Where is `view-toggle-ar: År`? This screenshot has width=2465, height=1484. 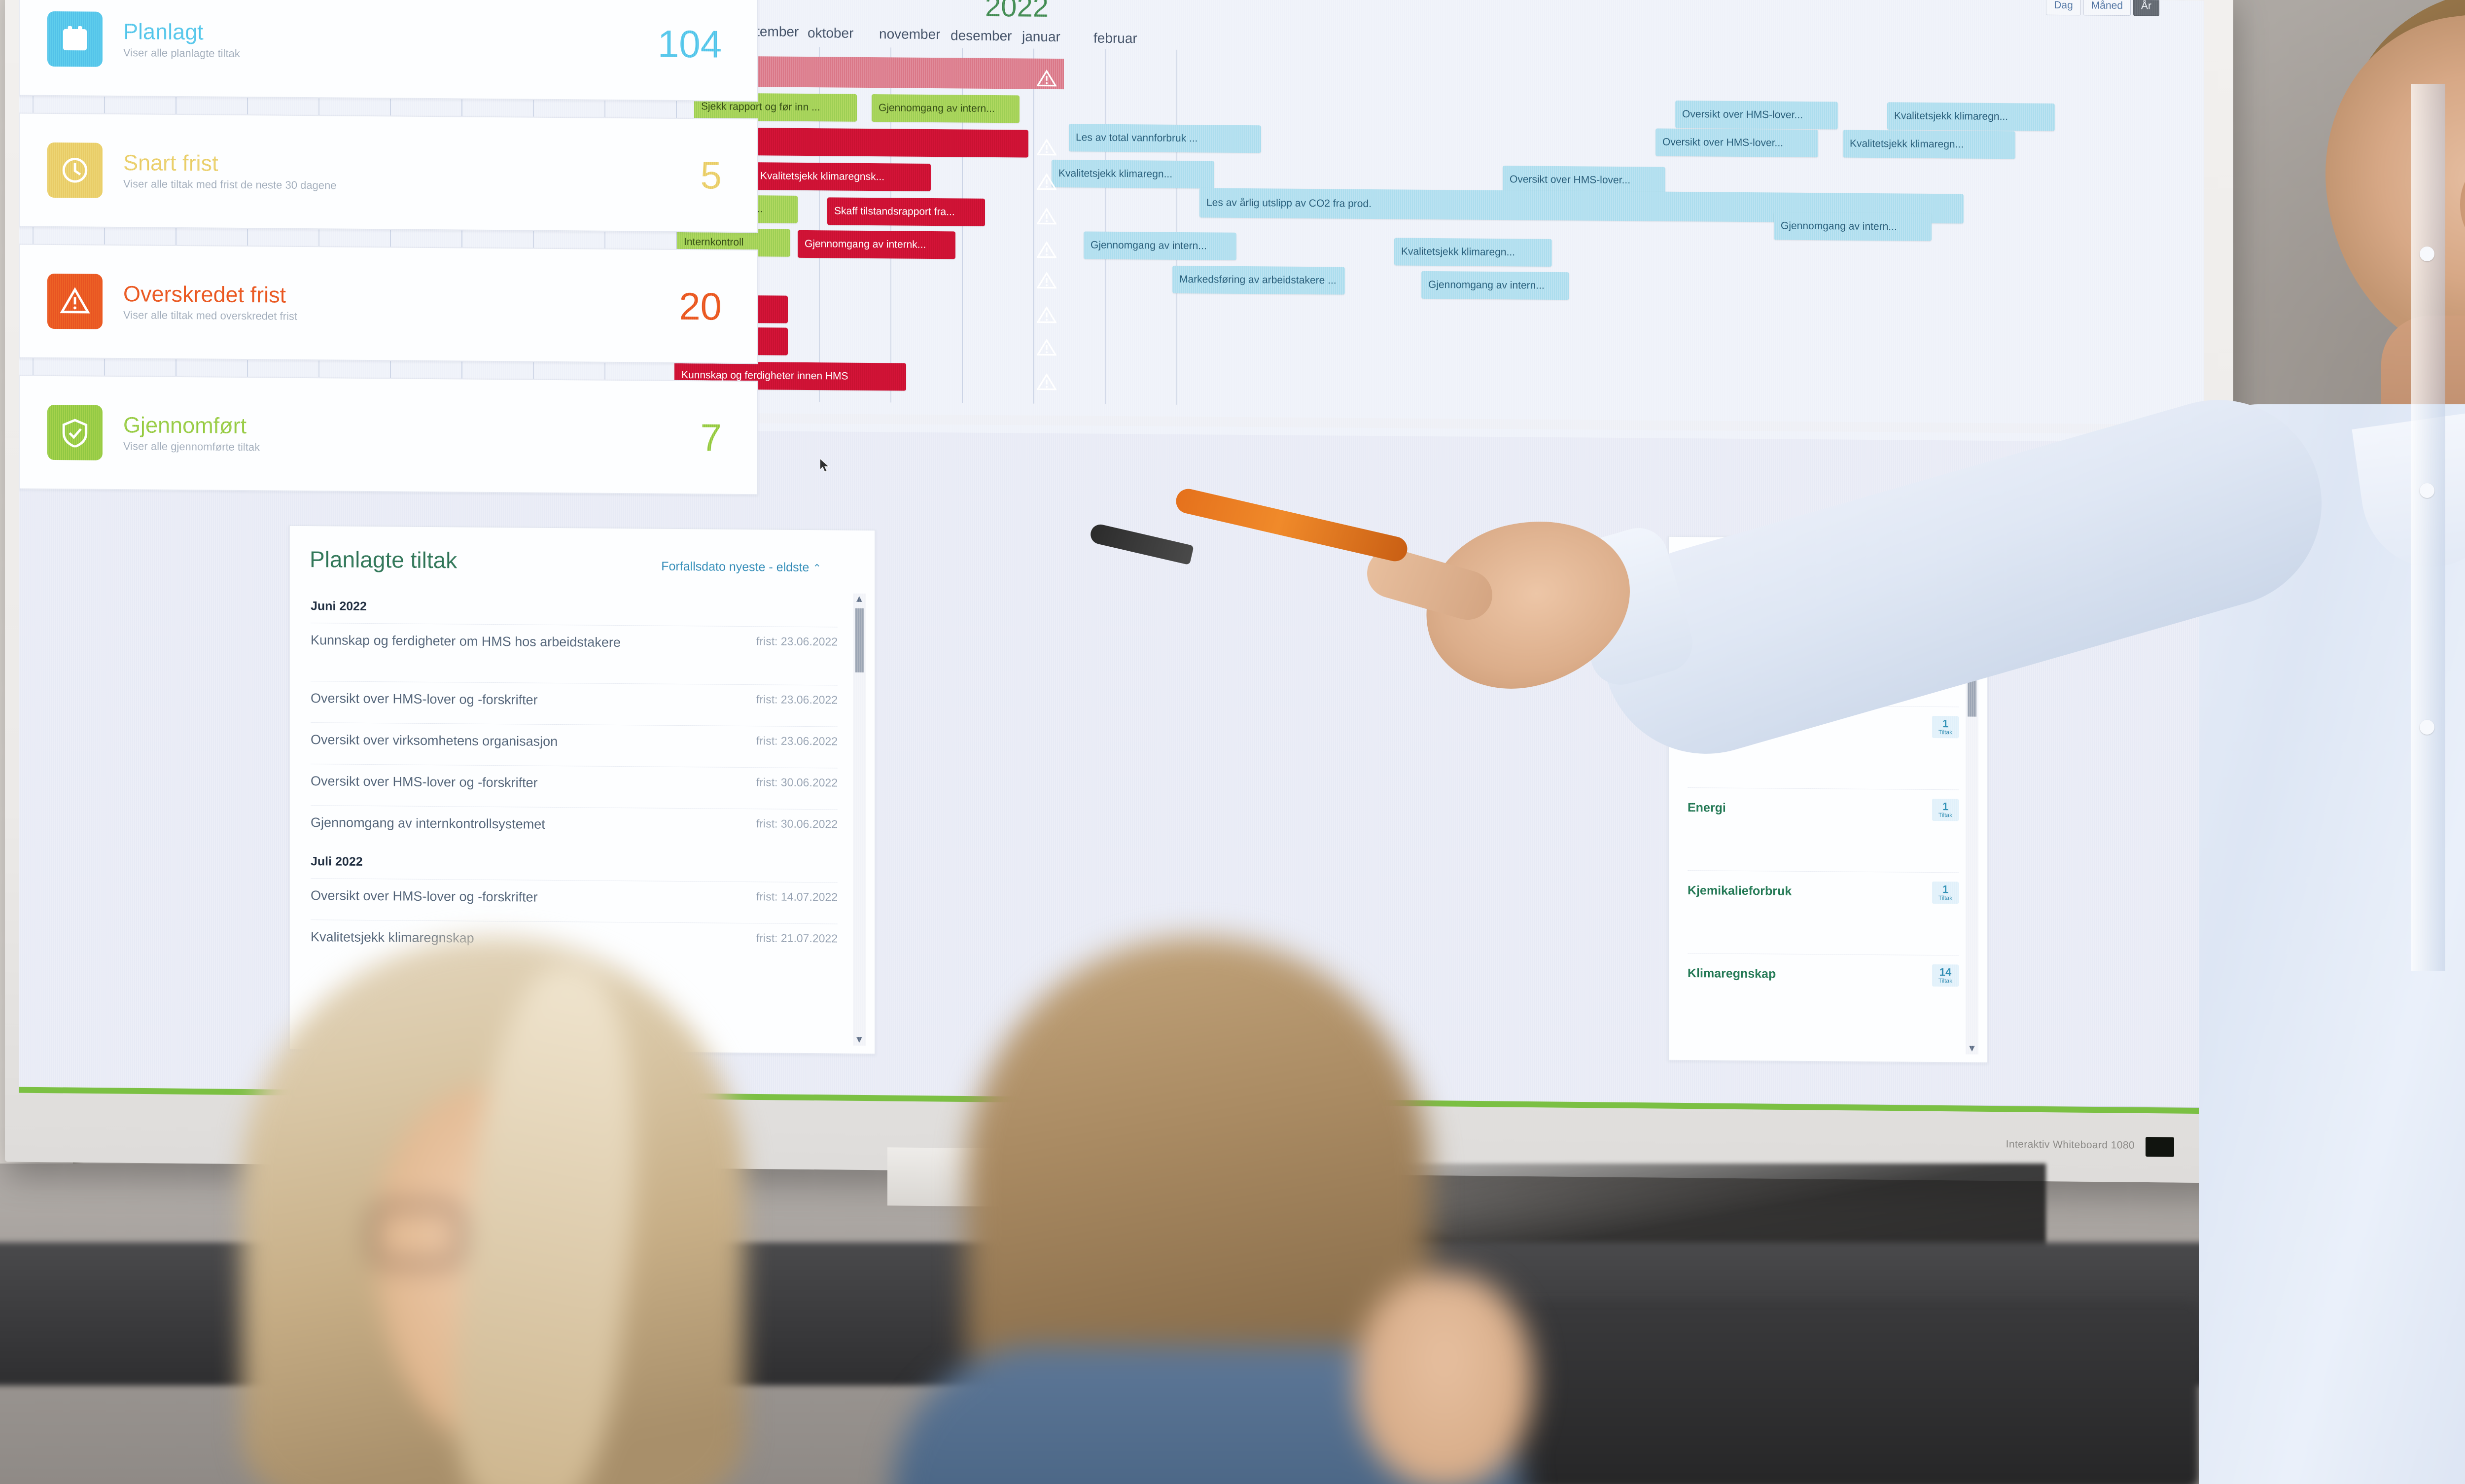
view-toggle-ar: År is located at coordinates (2146, 8).